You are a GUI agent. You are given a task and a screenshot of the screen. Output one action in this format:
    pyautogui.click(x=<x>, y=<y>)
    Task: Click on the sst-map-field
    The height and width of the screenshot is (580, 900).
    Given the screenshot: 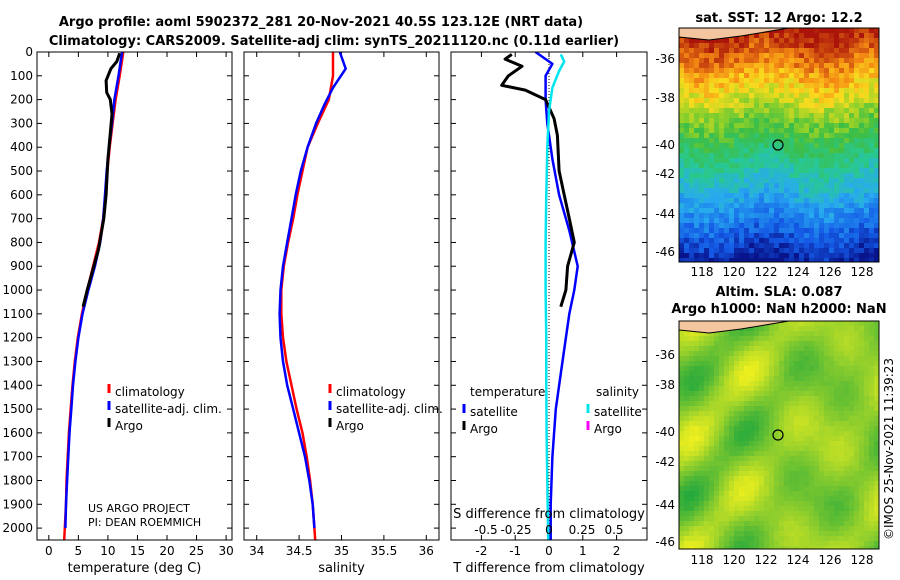 What is the action you would take?
    pyautogui.click(x=779, y=145)
    